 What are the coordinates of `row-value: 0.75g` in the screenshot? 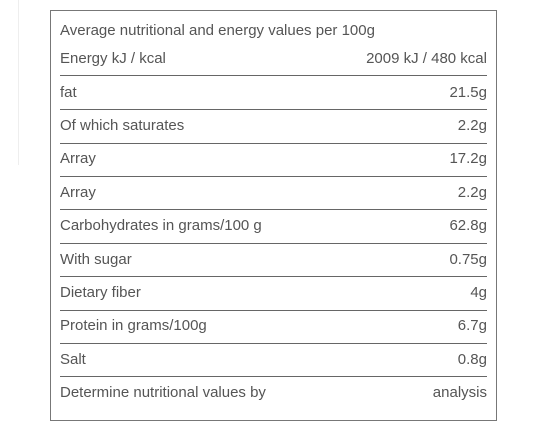 It's located at (468, 259).